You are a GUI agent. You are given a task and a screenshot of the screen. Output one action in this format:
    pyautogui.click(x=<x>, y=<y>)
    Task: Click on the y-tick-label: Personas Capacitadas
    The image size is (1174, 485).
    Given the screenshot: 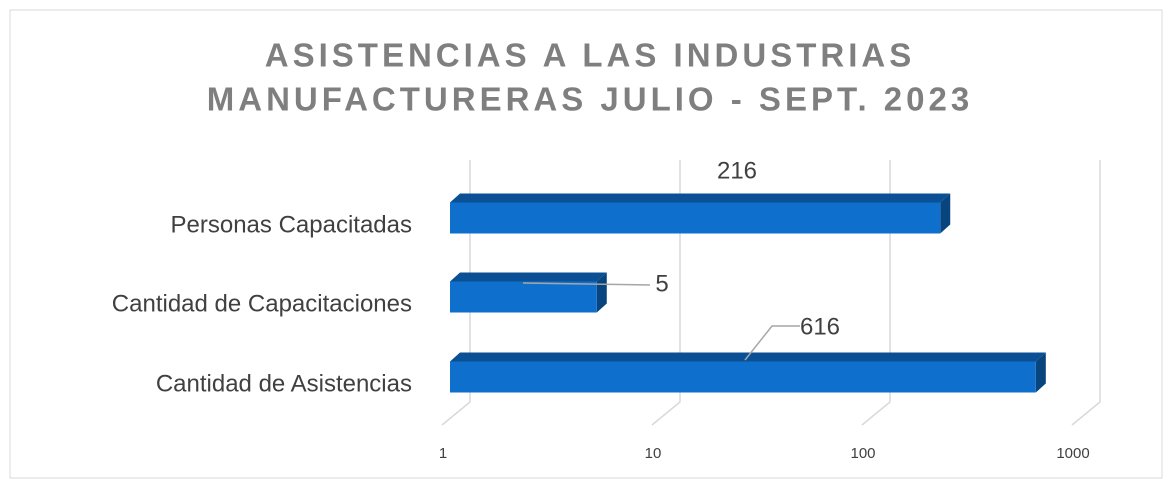 What is the action you would take?
    pyautogui.click(x=291, y=224)
    